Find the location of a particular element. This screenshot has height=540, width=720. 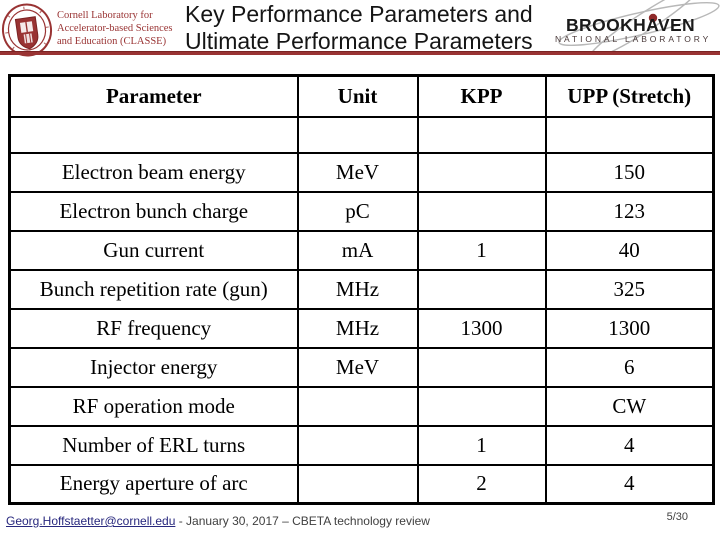

table-row: Electron beam energy MeV 150 is located at coordinates (361, 172).